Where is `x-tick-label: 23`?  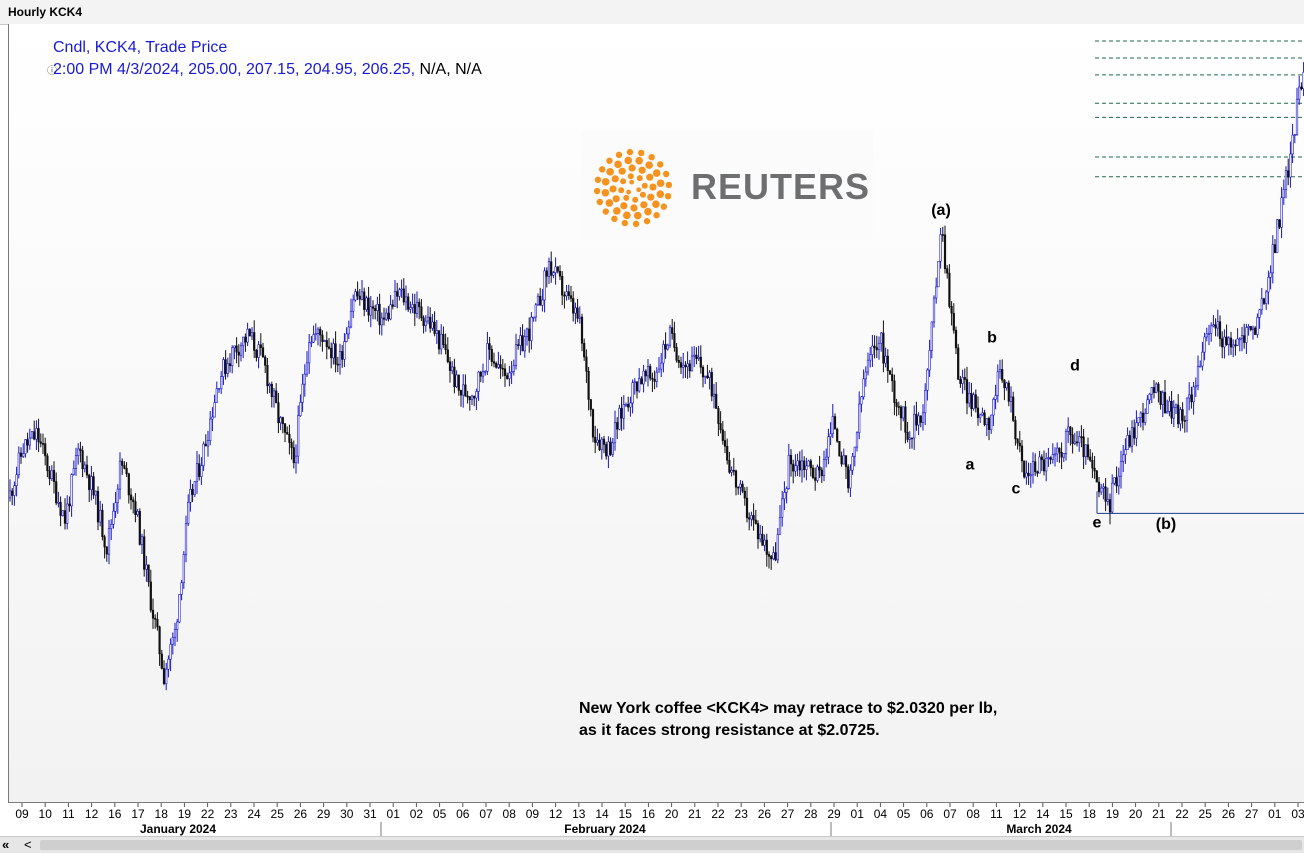 x-tick-label: 23 is located at coordinates (231, 814).